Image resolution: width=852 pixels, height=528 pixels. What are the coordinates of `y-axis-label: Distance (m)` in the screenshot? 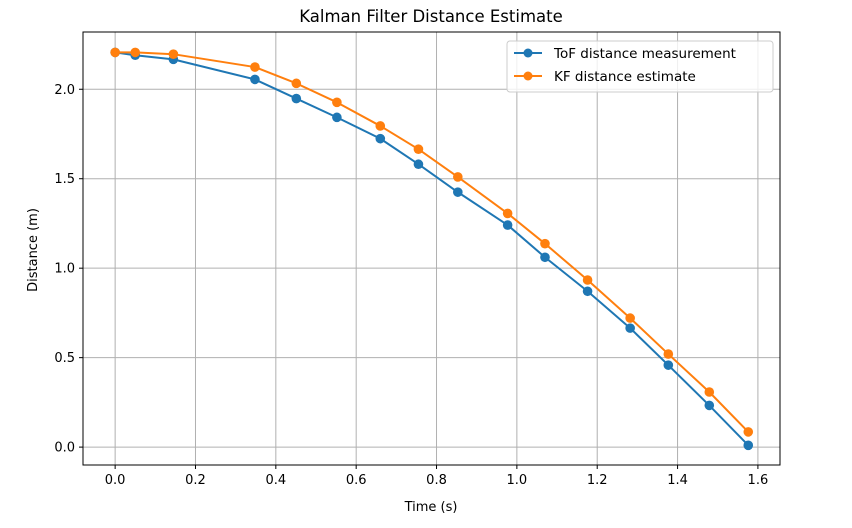 It's located at (33, 250).